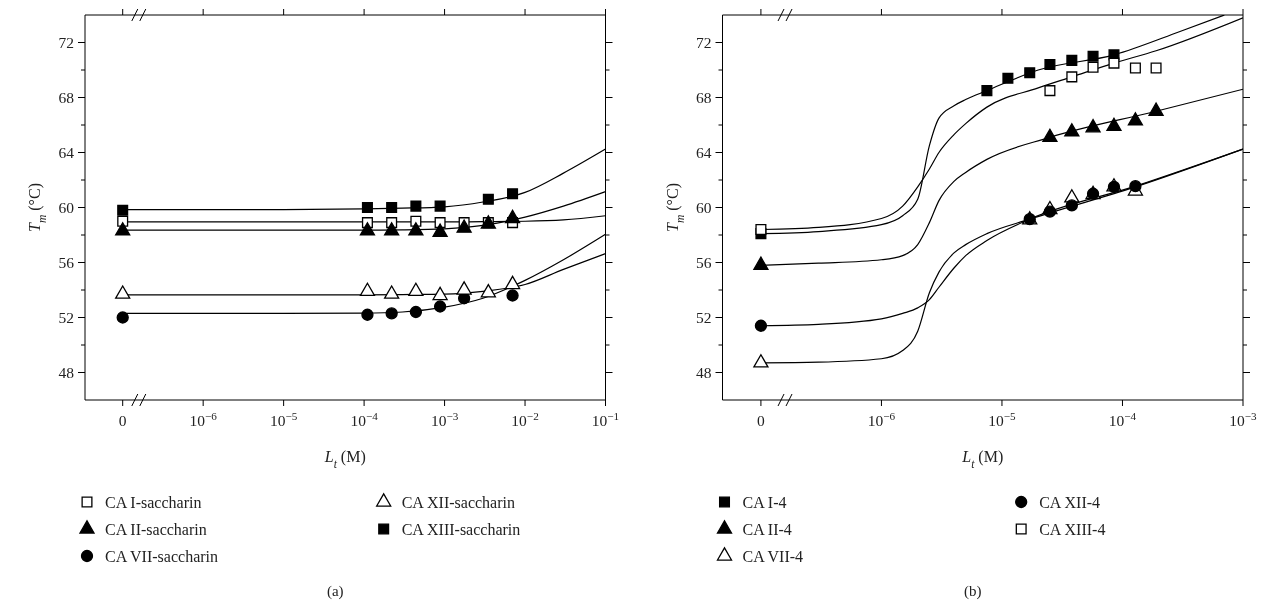  I want to click on legend-label: CA XIII-4, so click(1072, 529).